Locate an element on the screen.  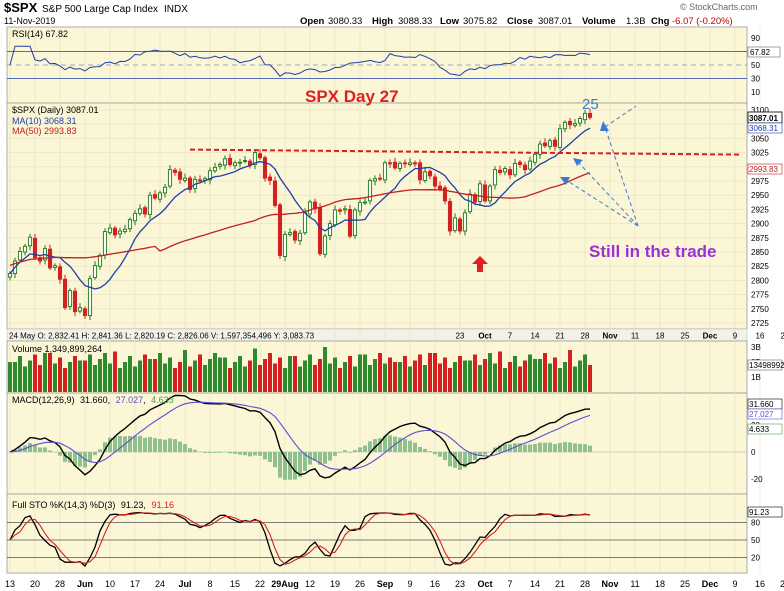
x-tick-label: 13 is located at coordinates (10, 584).